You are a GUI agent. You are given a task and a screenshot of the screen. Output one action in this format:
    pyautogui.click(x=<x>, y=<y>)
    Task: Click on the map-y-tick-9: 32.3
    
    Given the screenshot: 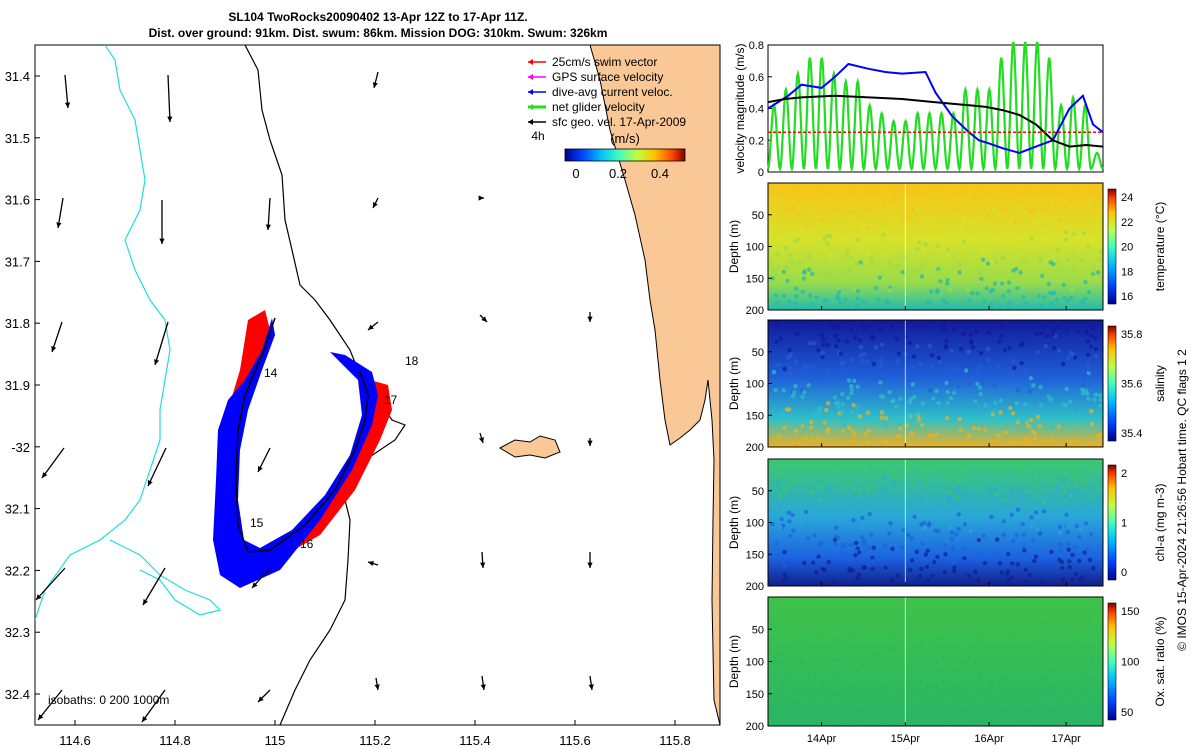 What is the action you would take?
    pyautogui.click(x=17, y=632)
    